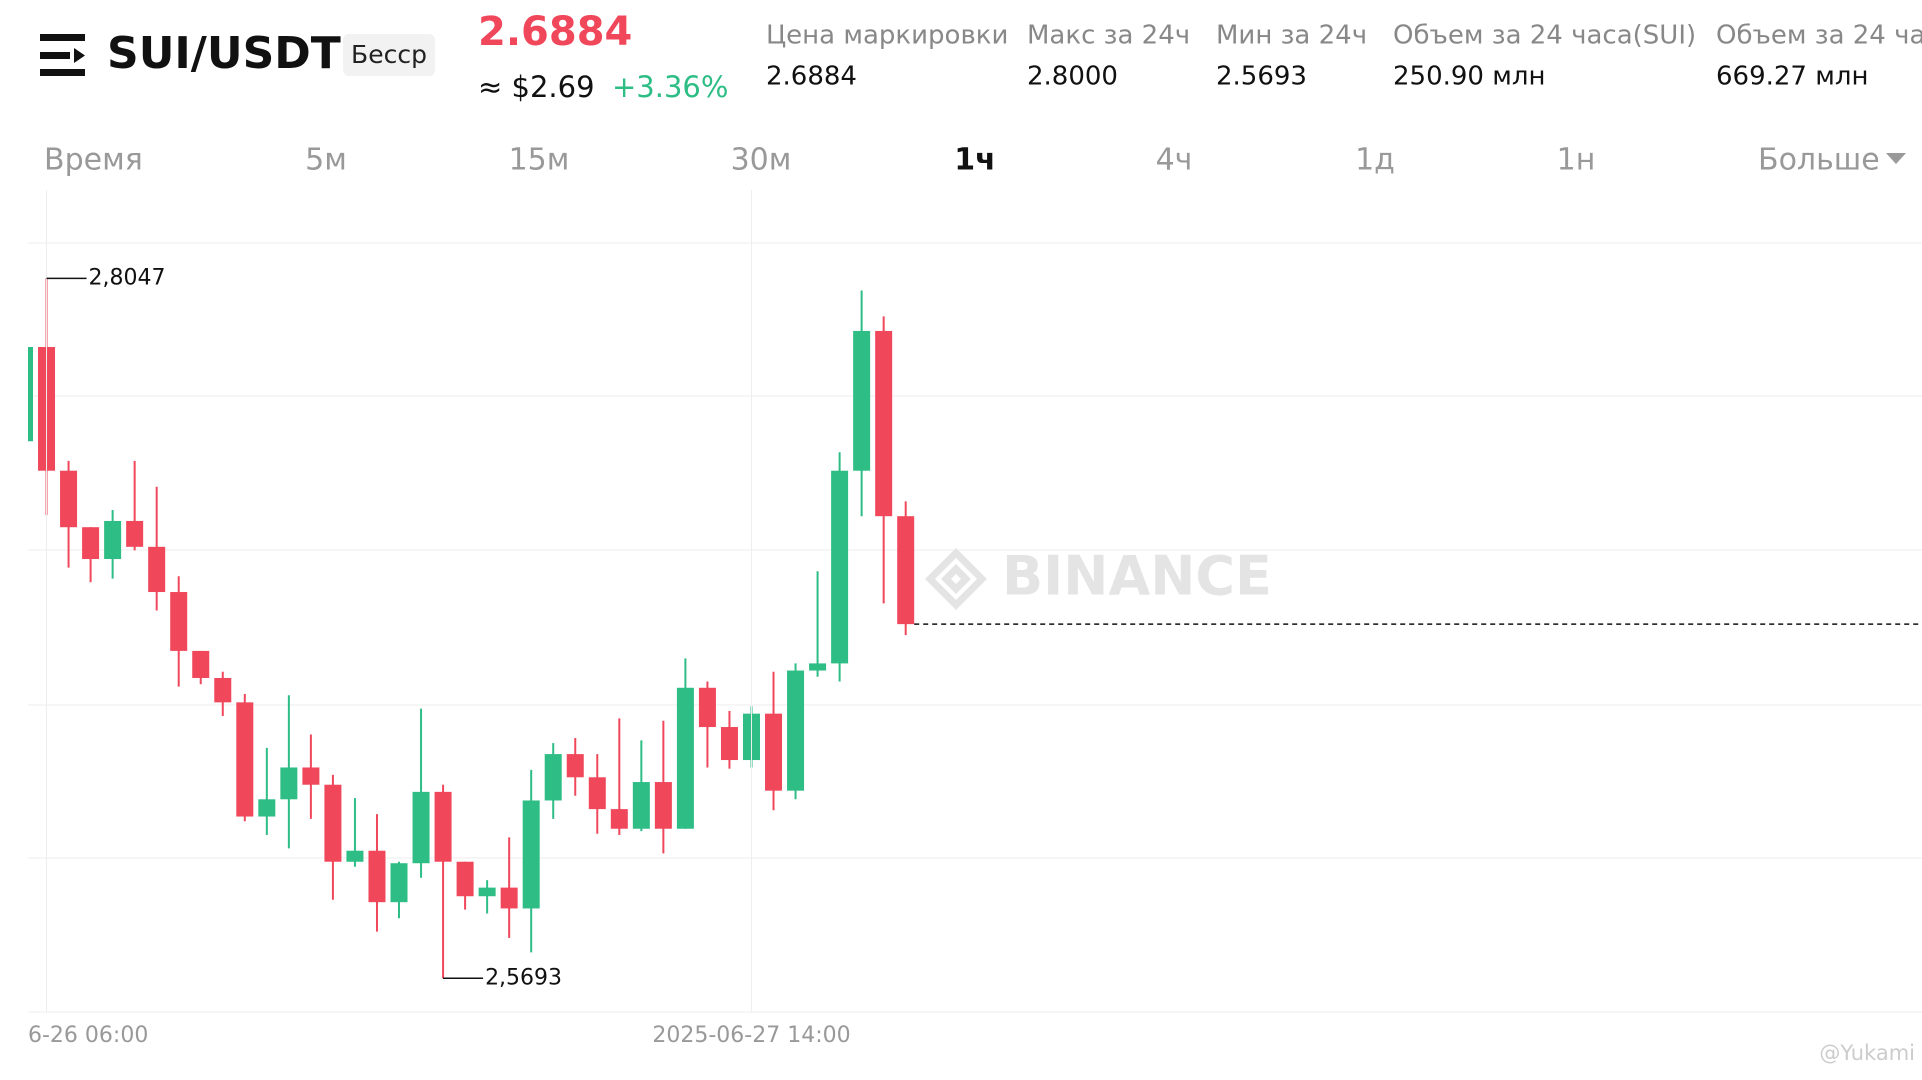 The width and height of the screenshot is (1922, 1080). What do you see at coordinates (88, 1035) in the screenshot?
I see `x-tick-label: 6-26 06:00` at bounding box center [88, 1035].